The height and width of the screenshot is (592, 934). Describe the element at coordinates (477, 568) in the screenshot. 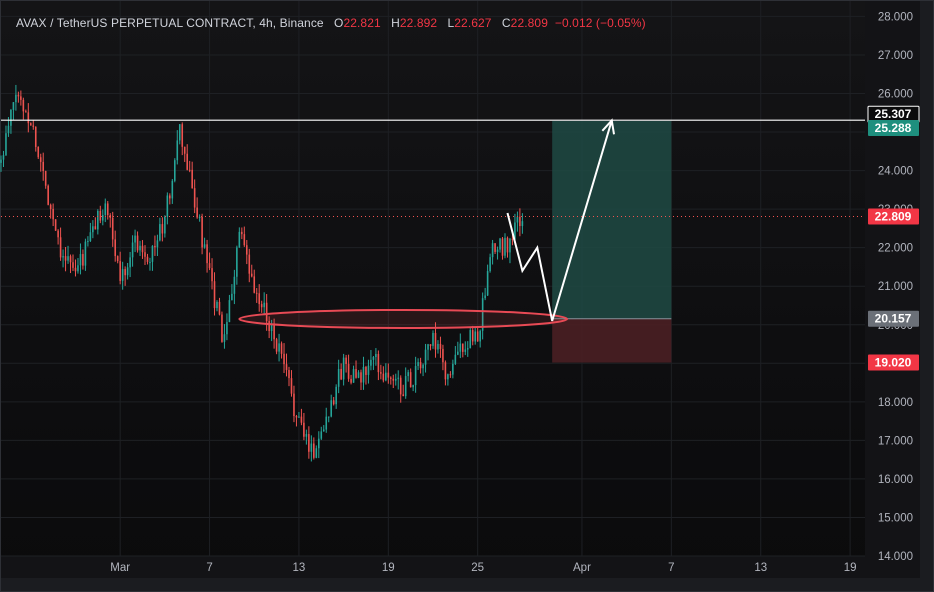

I see `x-tick-label: 25` at that location.